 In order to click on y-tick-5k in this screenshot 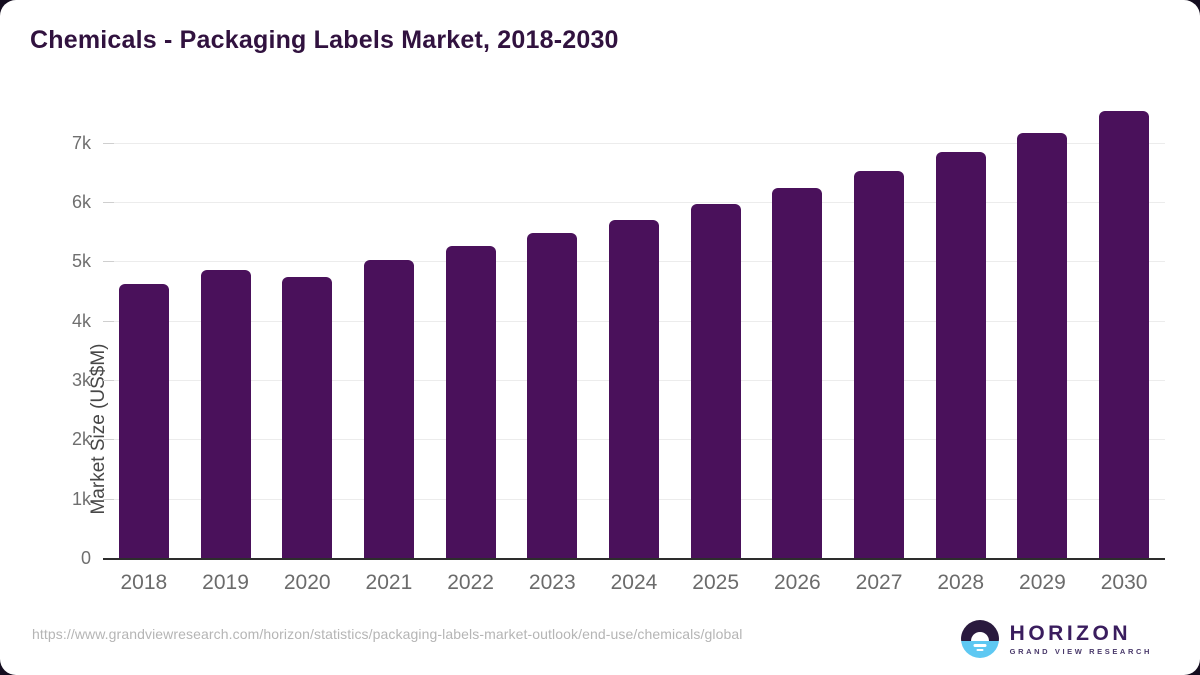, I will do `click(108, 262)`.